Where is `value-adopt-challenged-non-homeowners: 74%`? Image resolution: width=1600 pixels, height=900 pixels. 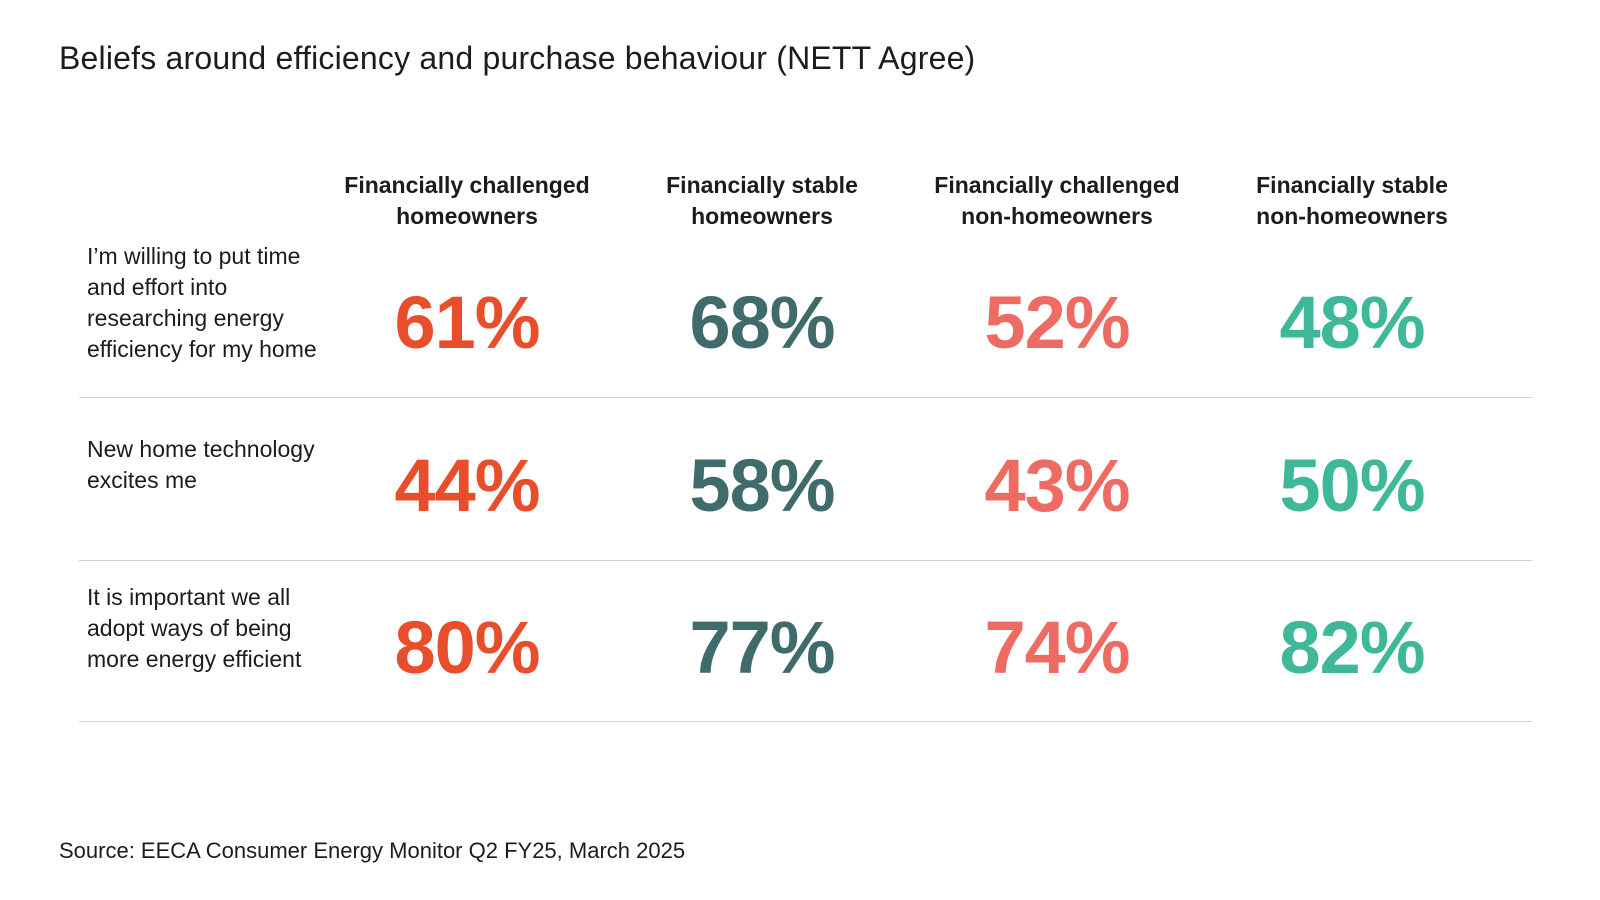
value-adopt-challenged-non-homeowners: 74% is located at coordinates (1057, 647).